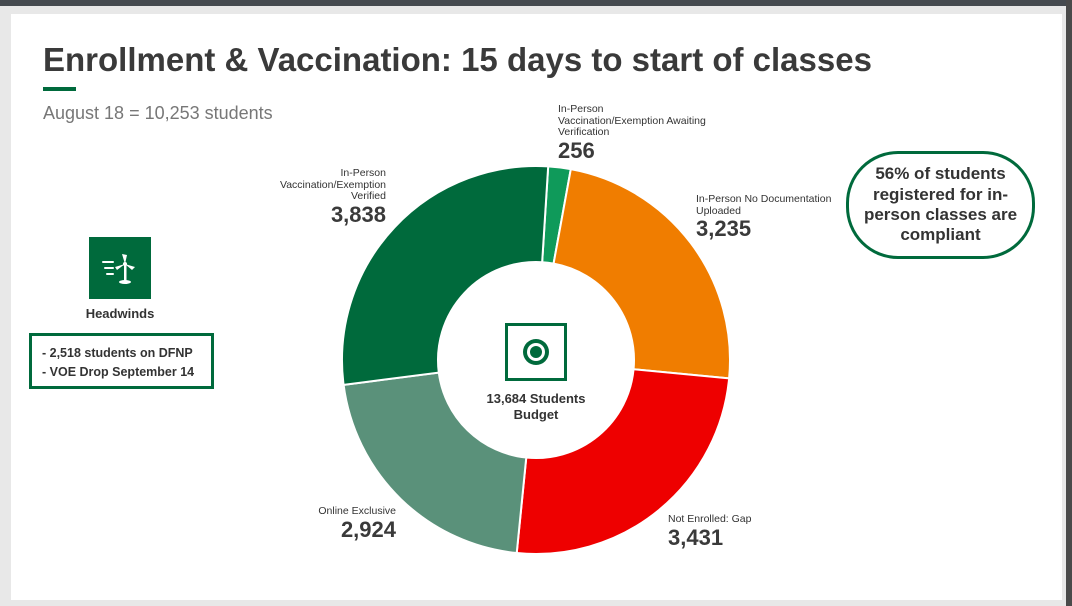 This screenshot has height=606, width=1072. What do you see at coordinates (445, 276) in the screenshot?
I see `slice-verified` at bounding box center [445, 276].